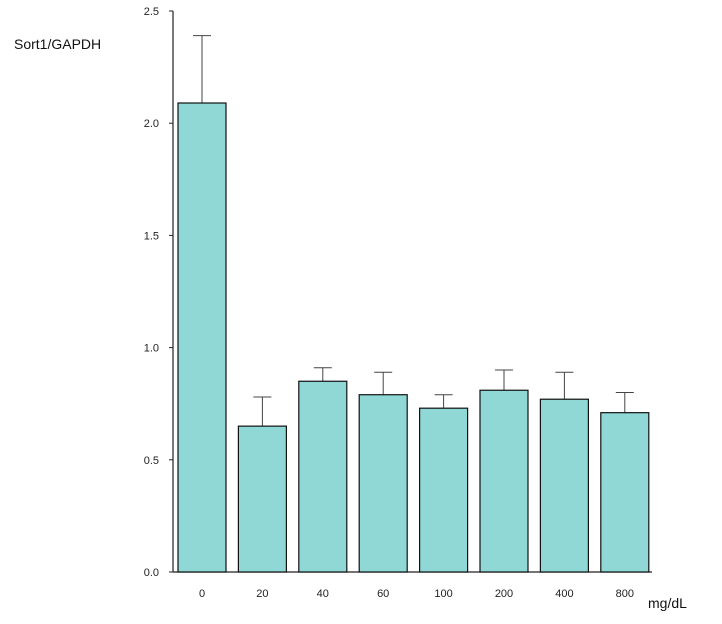  Describe the element at coordinates (625, 594) in the screenshot. I see `x-tick-label: 800` at that location.